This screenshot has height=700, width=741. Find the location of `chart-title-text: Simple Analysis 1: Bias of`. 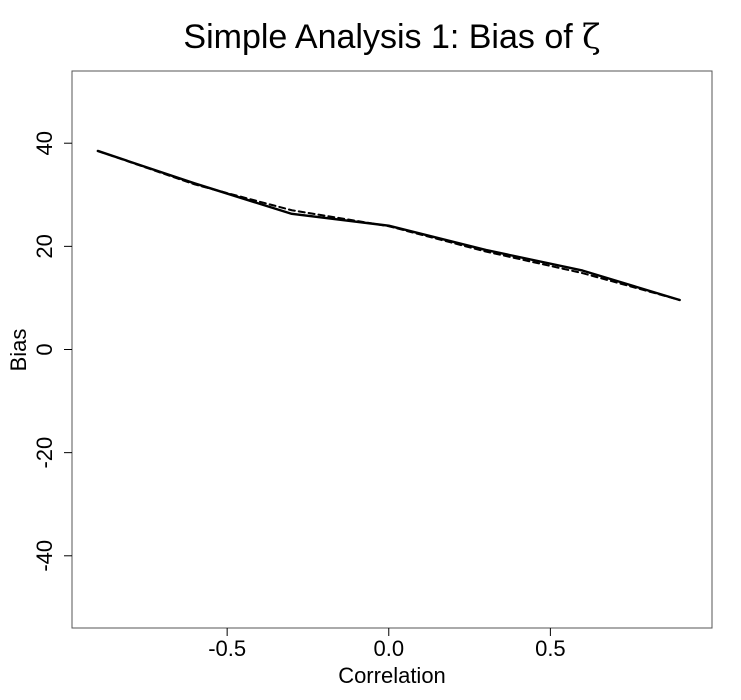

chart-title-text: Simple Analysis 1: Bias of is located at coordinates (382, 37).